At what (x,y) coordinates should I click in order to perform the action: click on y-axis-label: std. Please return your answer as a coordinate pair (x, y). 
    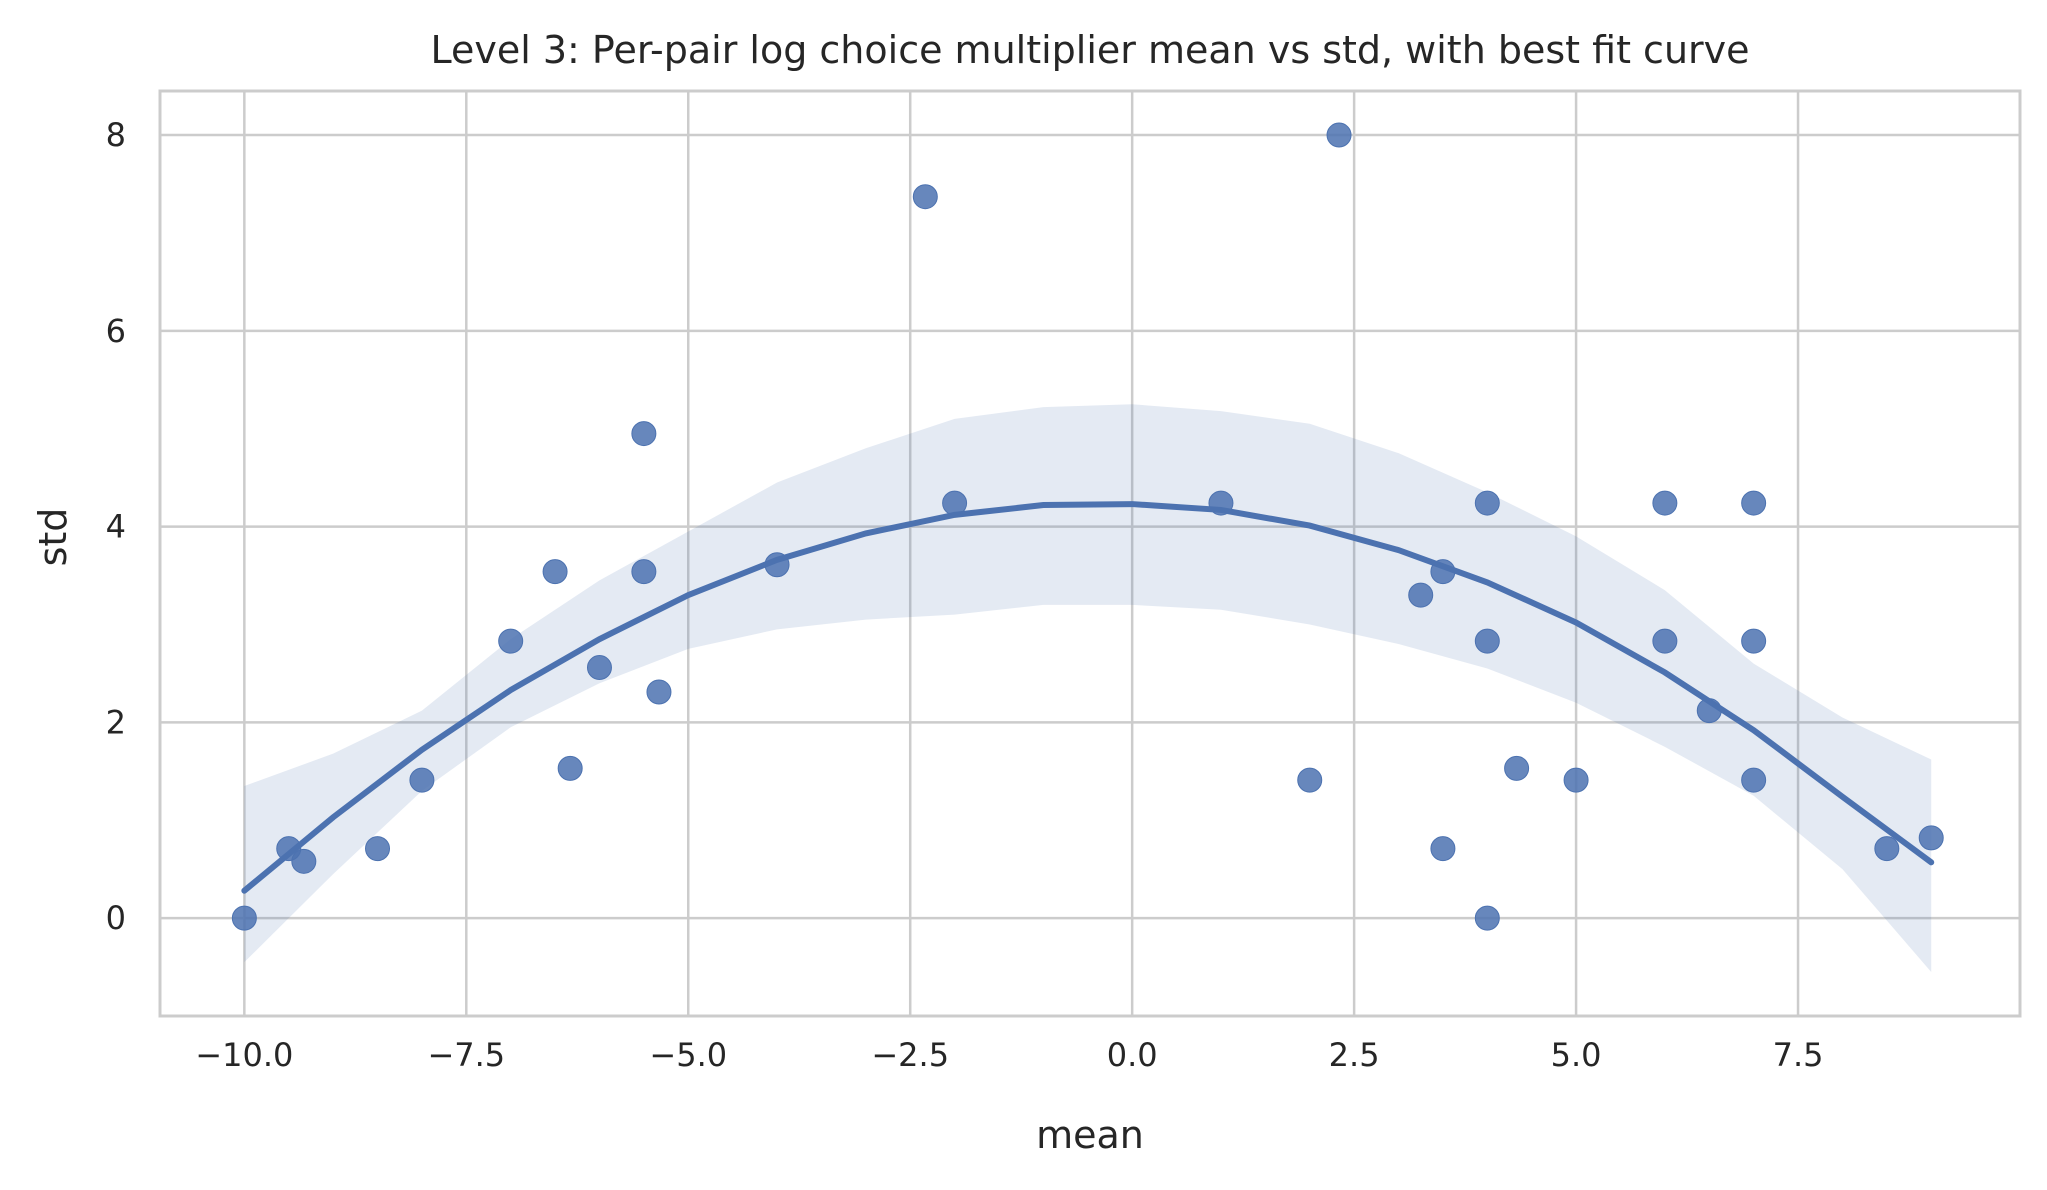
    Looking at the image, I should click on (53, 537).